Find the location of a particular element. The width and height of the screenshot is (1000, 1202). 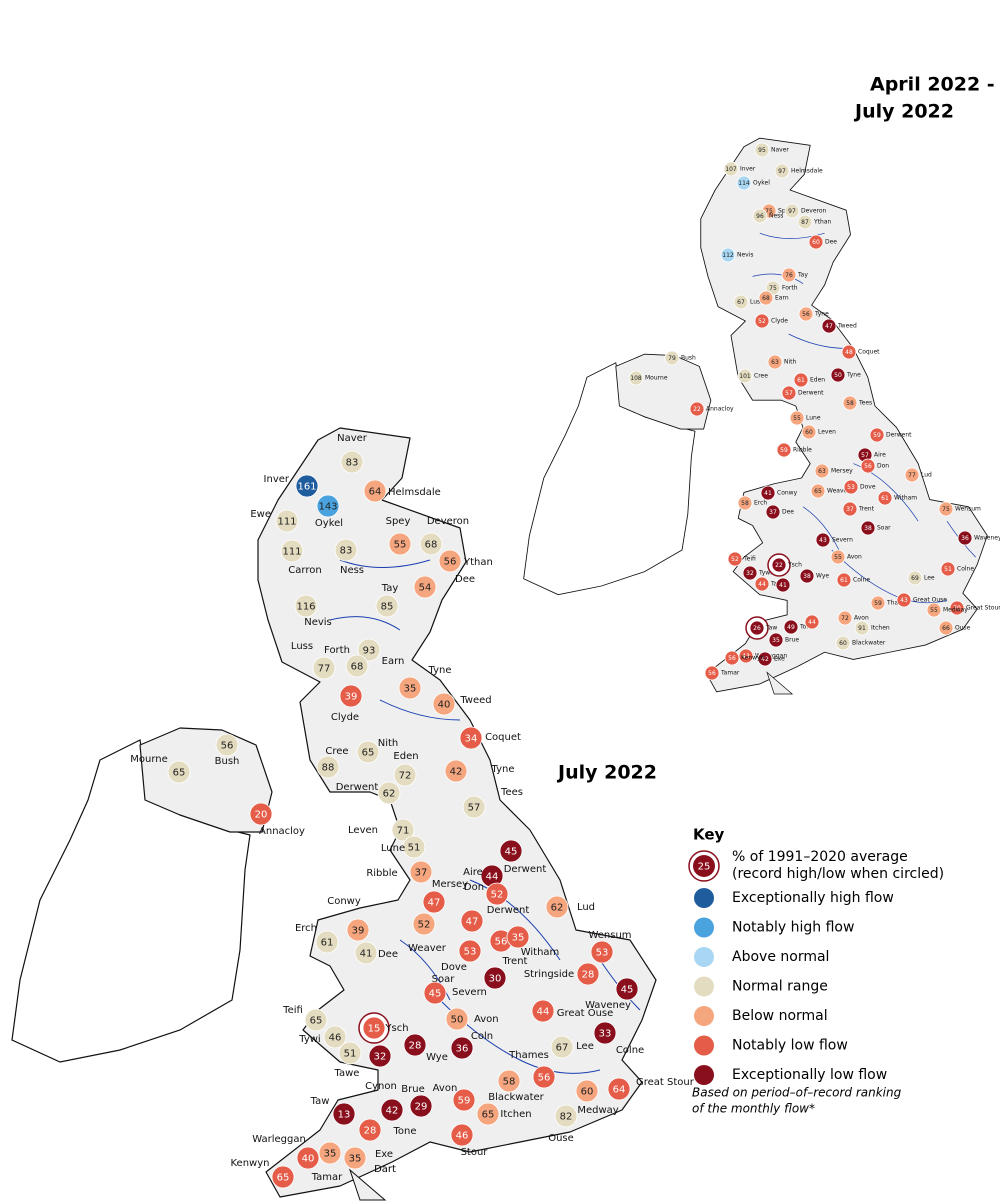

station-name: Dove is located at coordinates (454, 967).